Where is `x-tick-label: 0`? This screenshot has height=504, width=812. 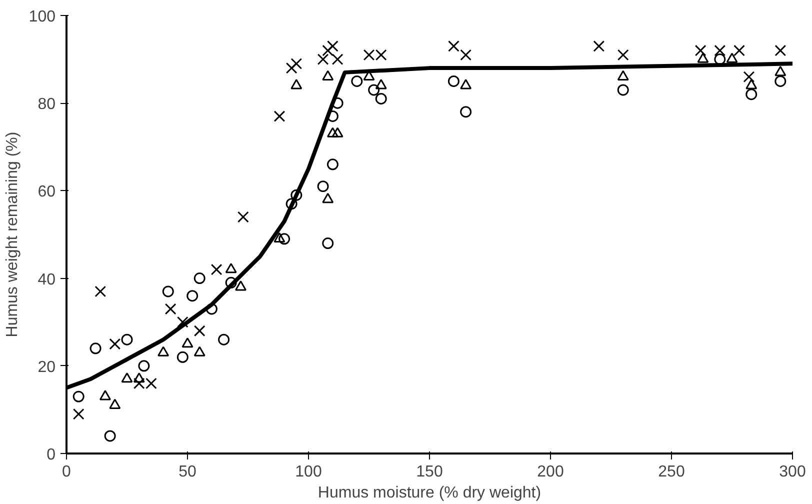
x-tick-label: 0 is located at coordinates (67, 472).